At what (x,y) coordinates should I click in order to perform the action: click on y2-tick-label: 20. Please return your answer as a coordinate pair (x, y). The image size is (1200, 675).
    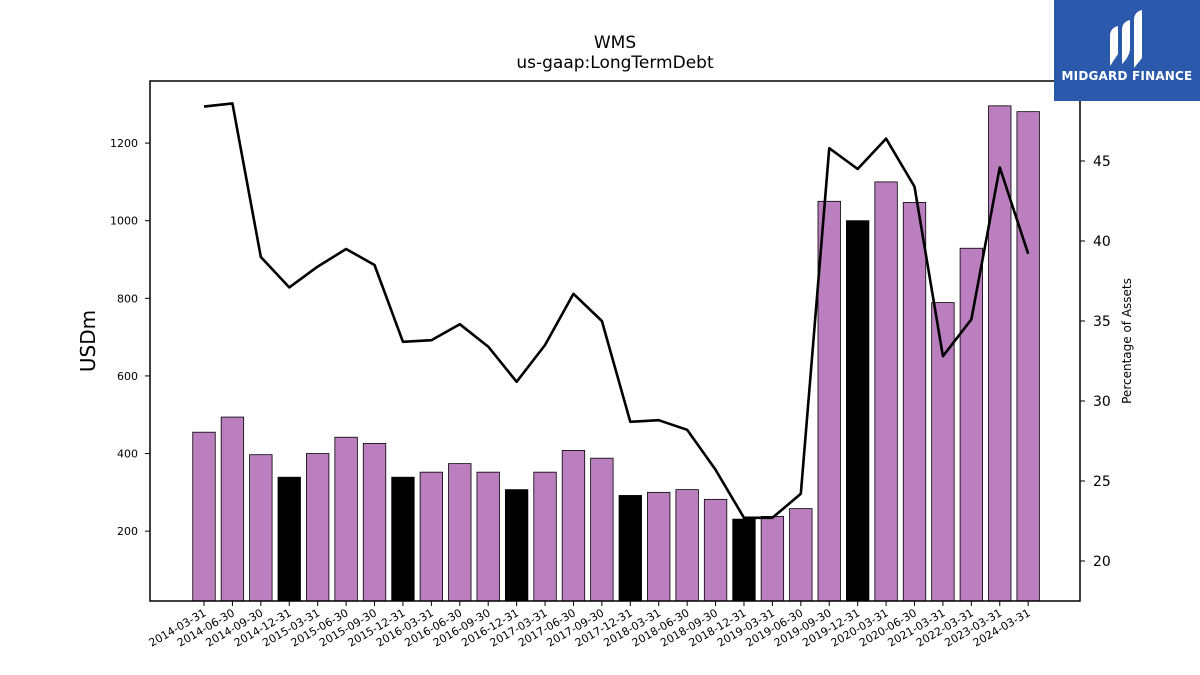
    Looking at the image, I should click on (1102, 562).